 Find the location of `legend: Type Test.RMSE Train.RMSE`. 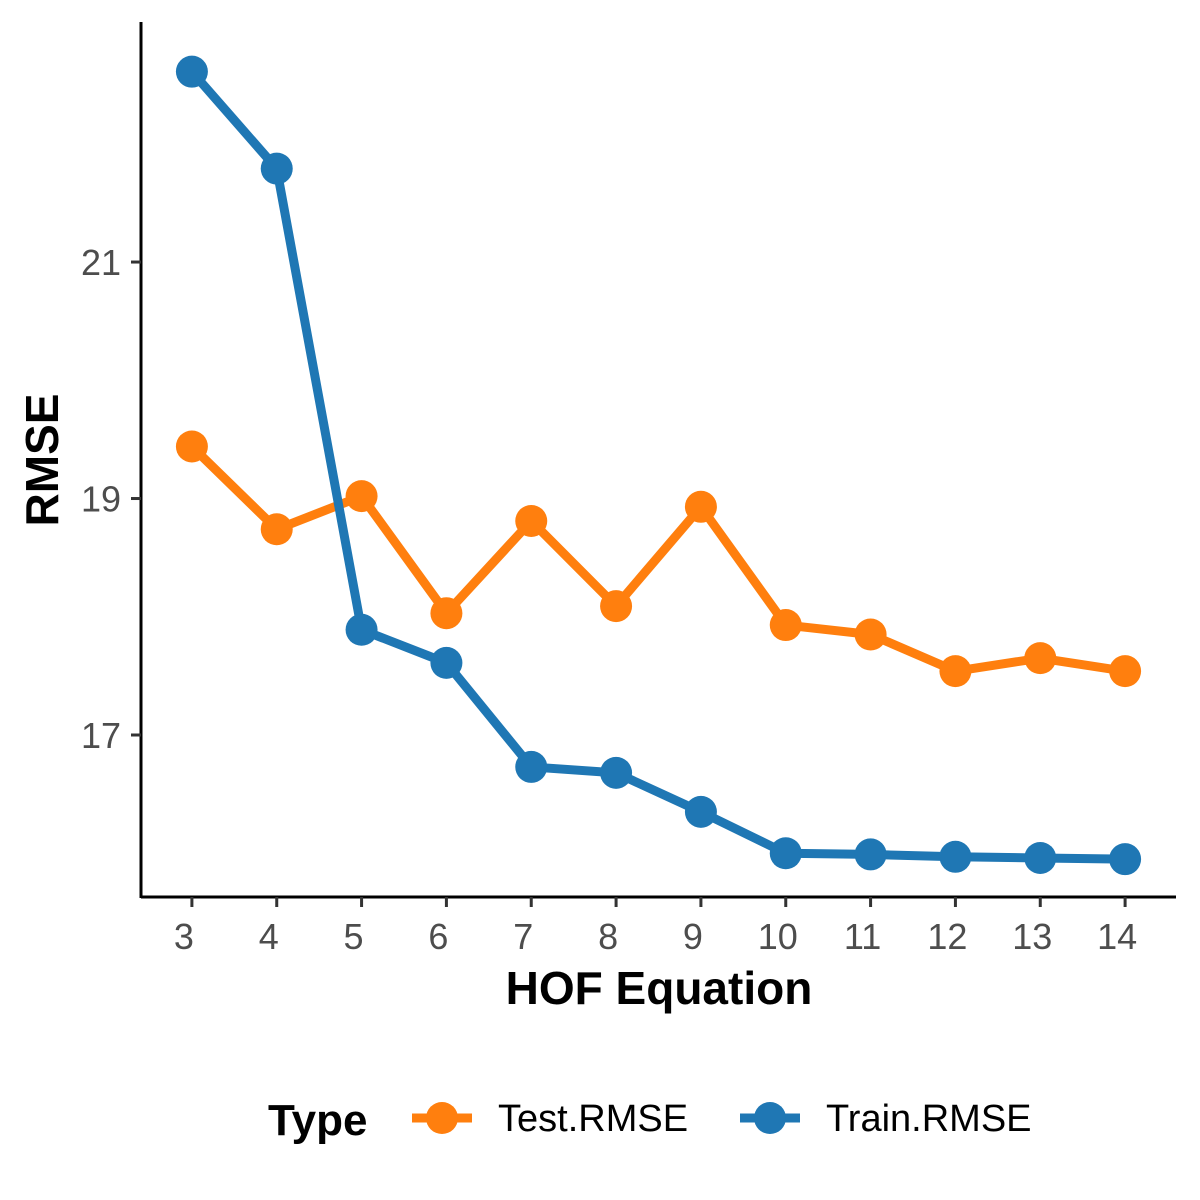

legend: Type Test.RMSE Train.RMSE is located at coordinates (650, 1120).